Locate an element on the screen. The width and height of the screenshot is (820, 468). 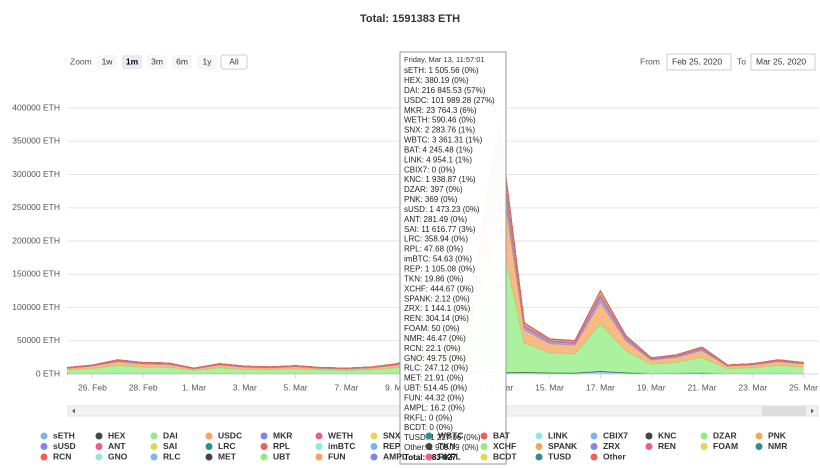
legend-label: WETH is located at coordinates (340, 435).